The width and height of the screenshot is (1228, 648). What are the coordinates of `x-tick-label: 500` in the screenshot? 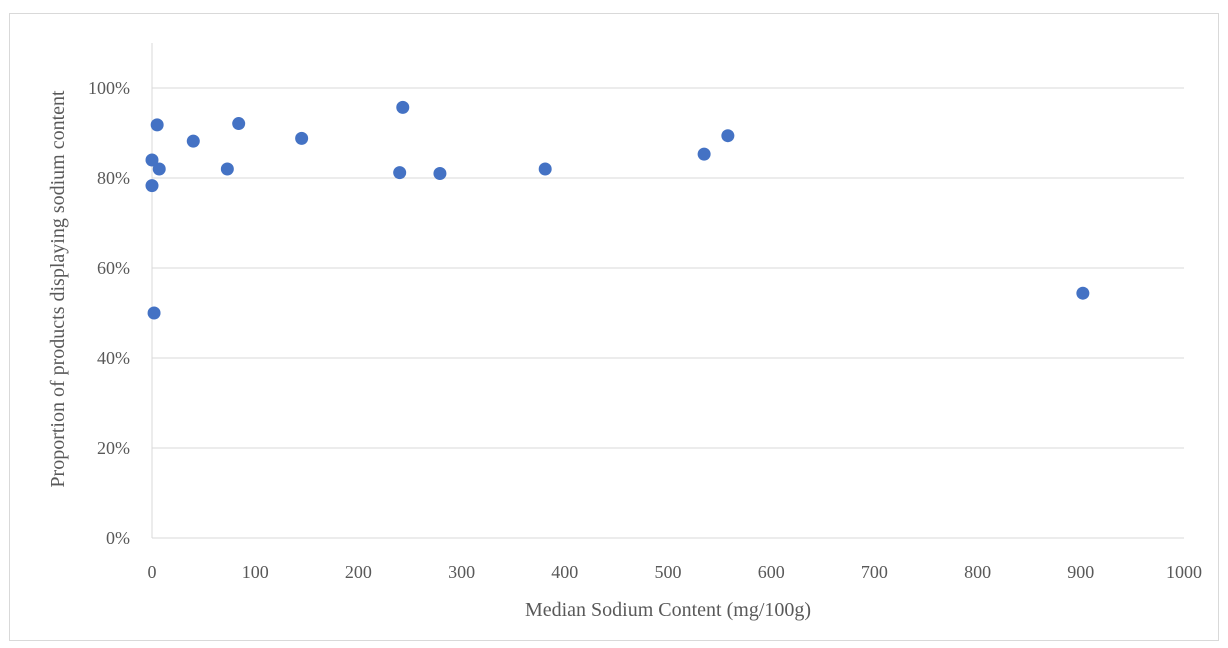 It's located at (668, 572).